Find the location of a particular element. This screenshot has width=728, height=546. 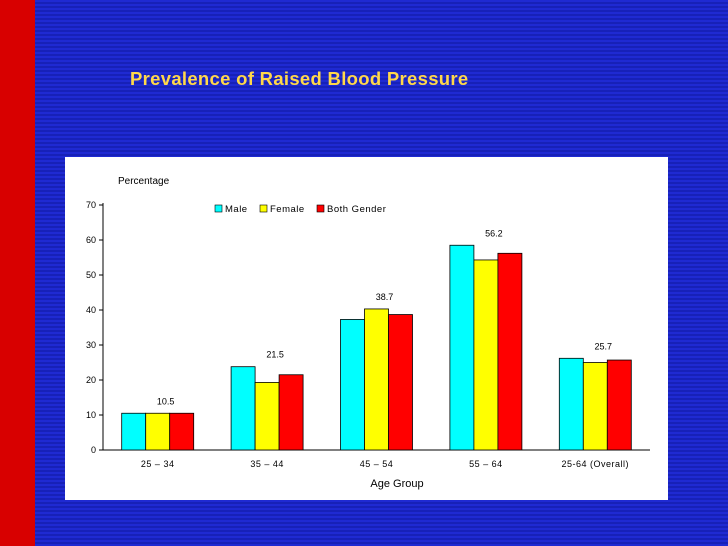

x-tick-label: 35 – 44 is located at coordinates (267, 464).